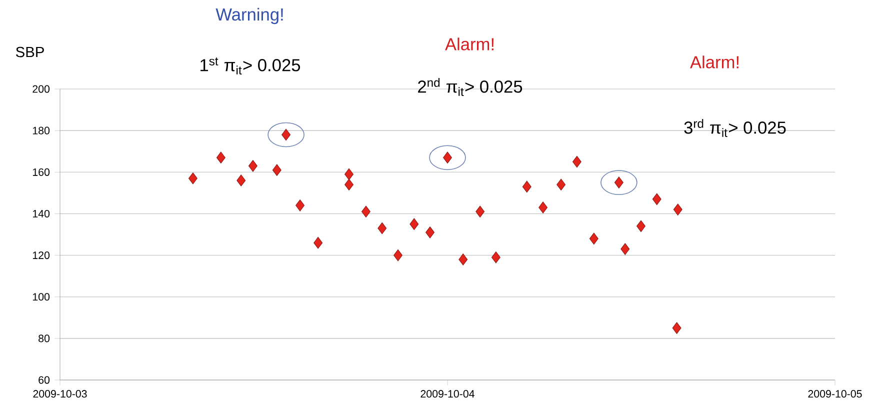  Describe the element at coordinates (30, 52) in the screenshot. I see `y-axis-title: SBP` at that location.